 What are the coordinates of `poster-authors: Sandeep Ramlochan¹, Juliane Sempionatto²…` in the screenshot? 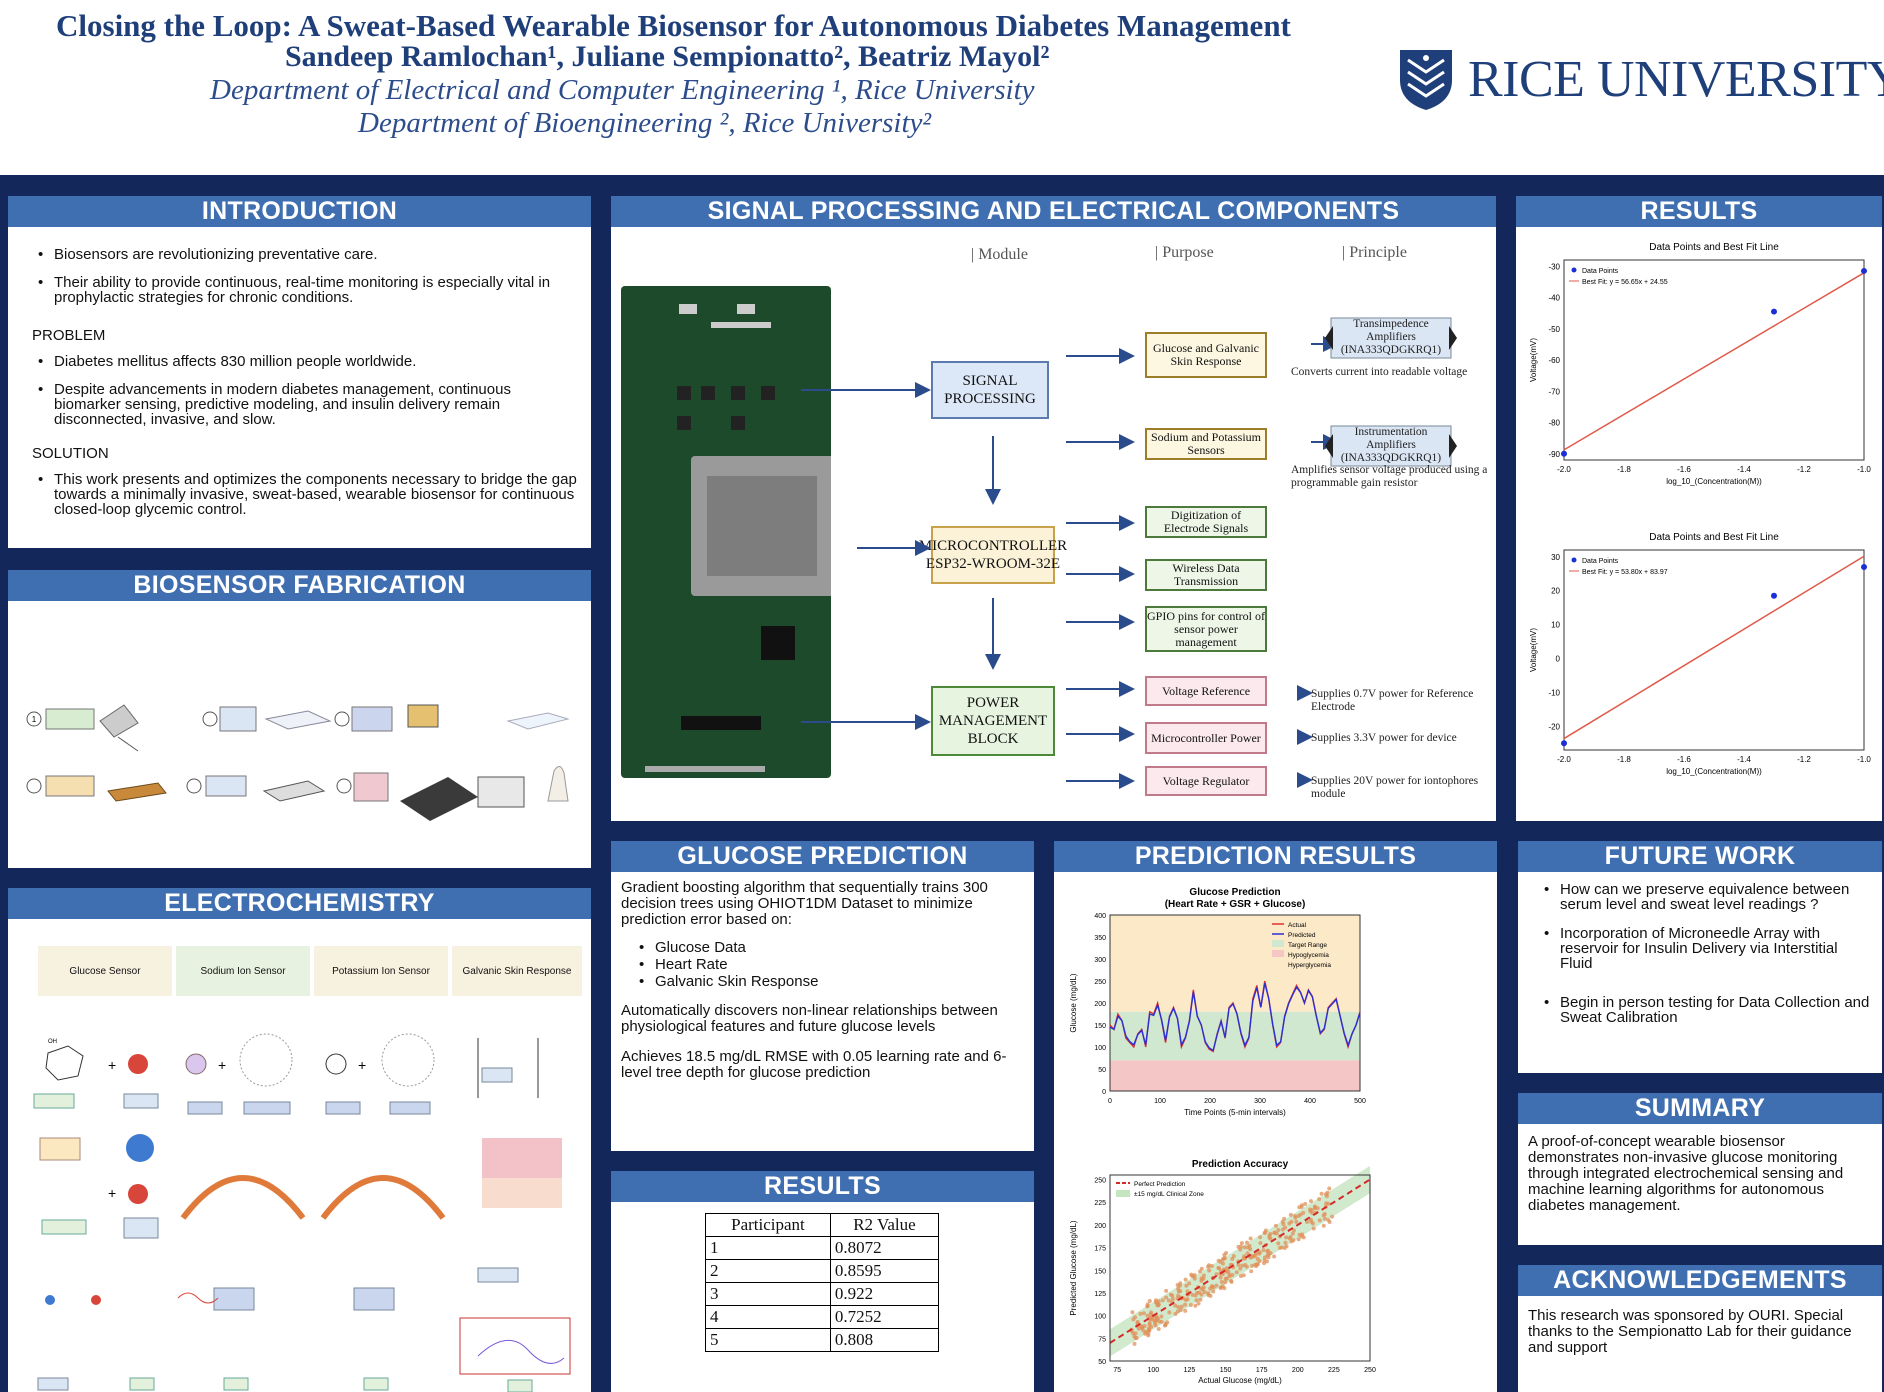 It's located at (667, 56).